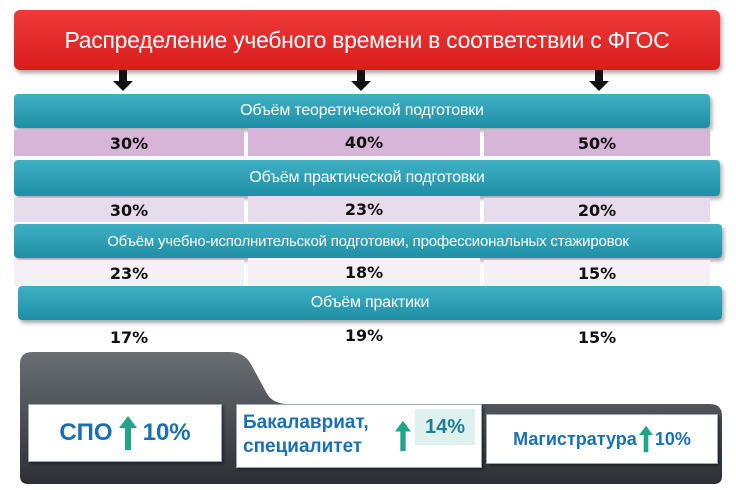 The image size is (736, 490). I want to click on level-box-master: Магистратура 10%, so click(602, 439).